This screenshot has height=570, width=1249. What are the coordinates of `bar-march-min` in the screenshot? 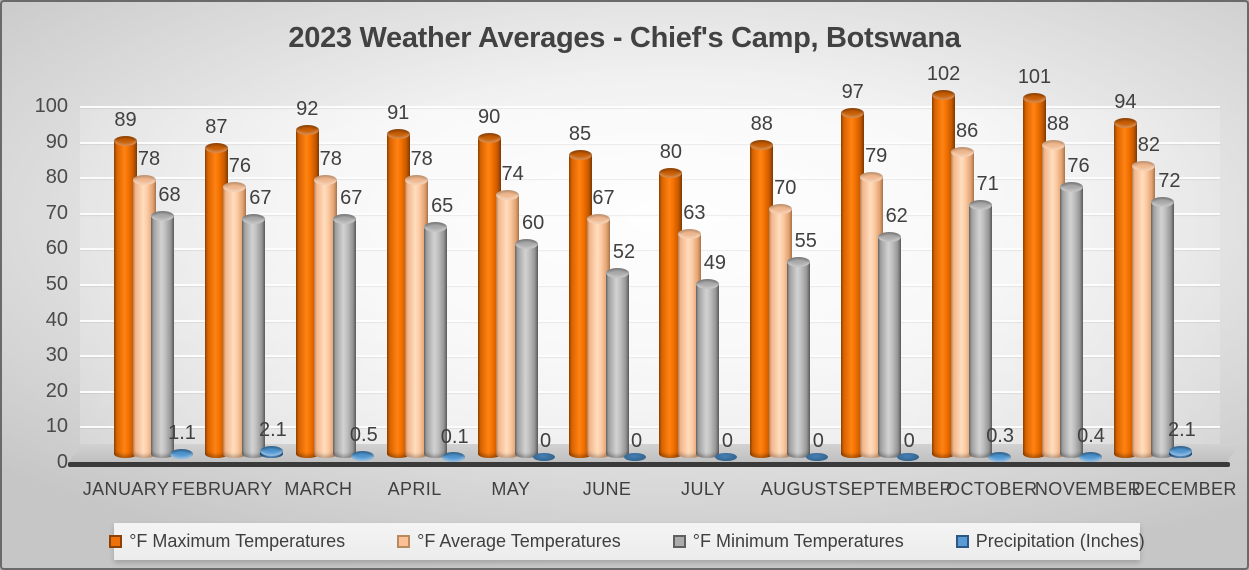 It's located at (344, 336).